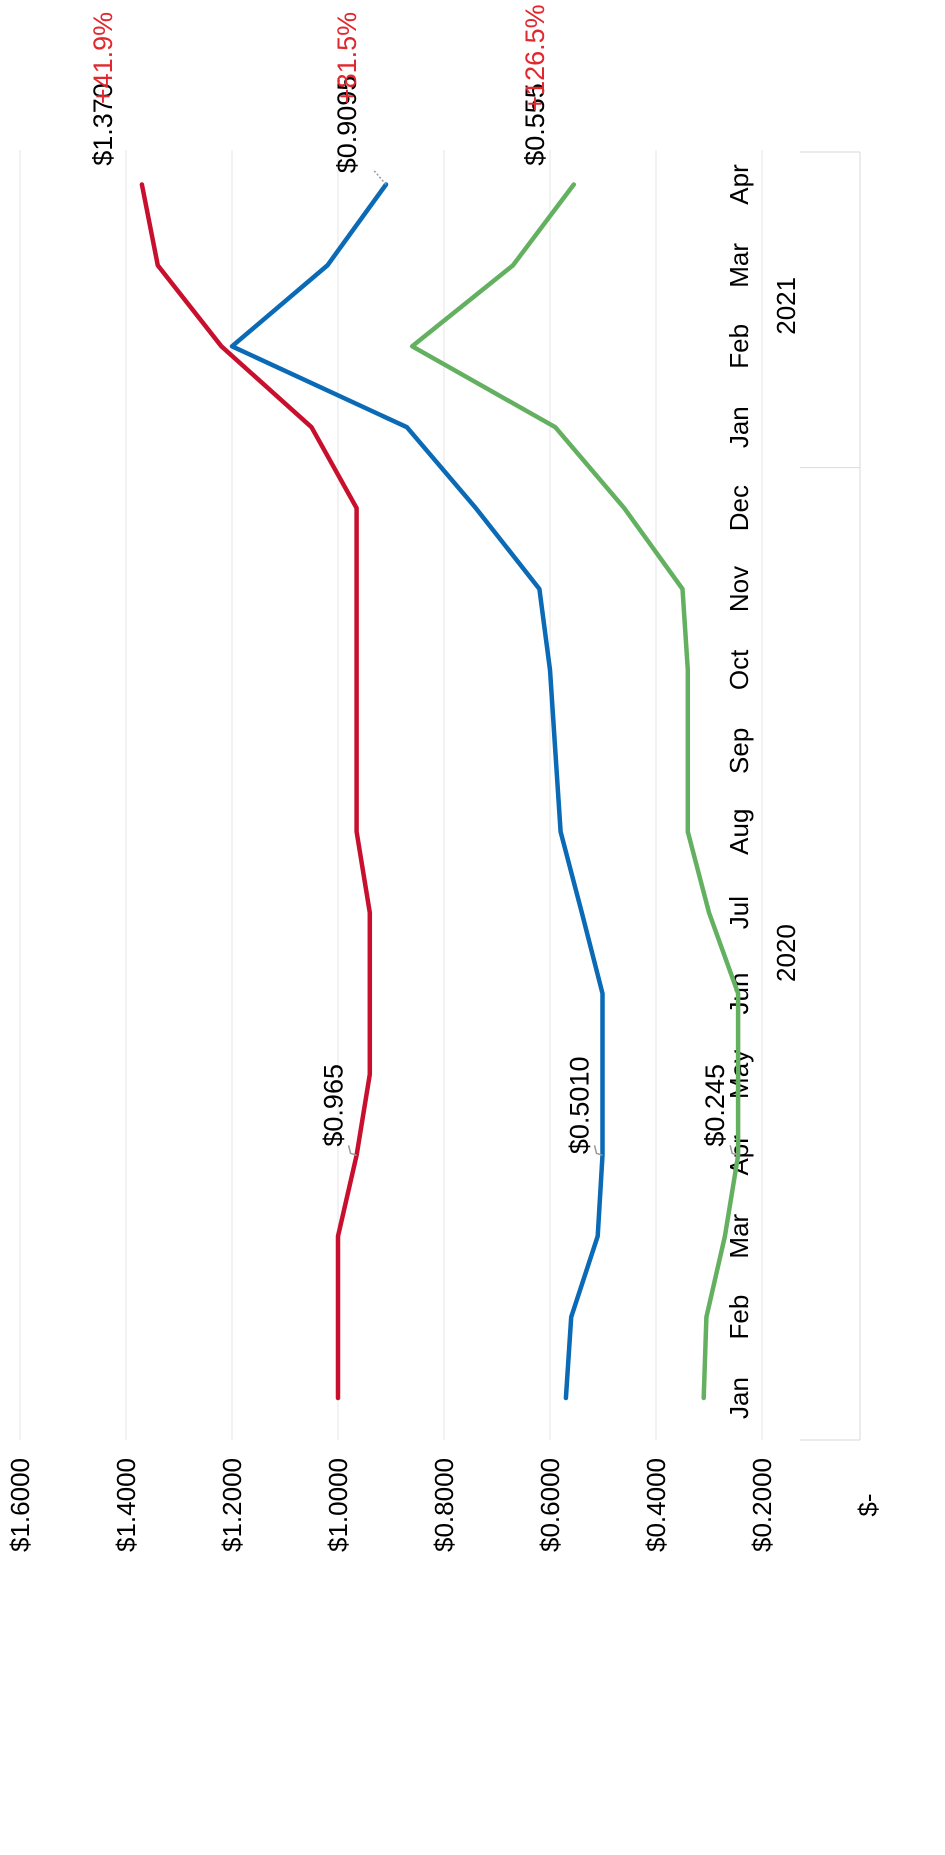  Describe the element at coordinates (830, 796) in the screenshot. I see `x-axis-box` at that location.